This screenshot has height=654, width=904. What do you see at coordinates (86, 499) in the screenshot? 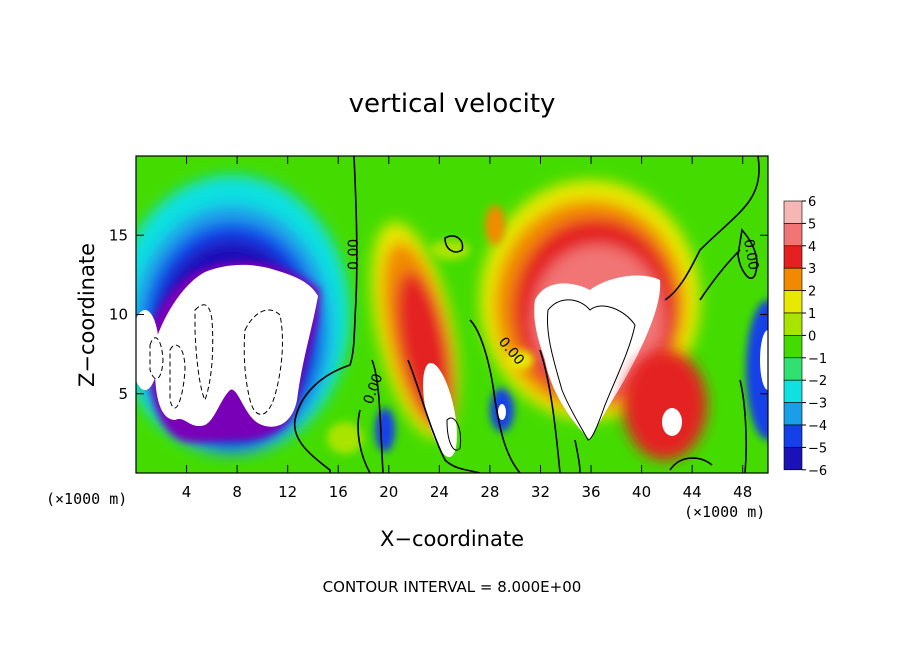
I see `x-unit-left: (×1000 m)` at bounding box center [86, 499].